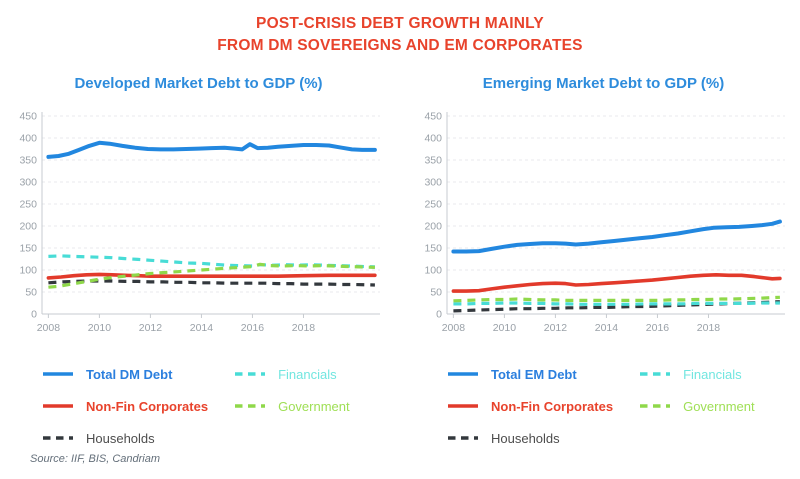 The width and height of the screenshot is (800, 479). Describe the element at coordinates (95, 459) in the screenshot. I see `source-note: Source: IIF, BIS, Candriam` at that location.